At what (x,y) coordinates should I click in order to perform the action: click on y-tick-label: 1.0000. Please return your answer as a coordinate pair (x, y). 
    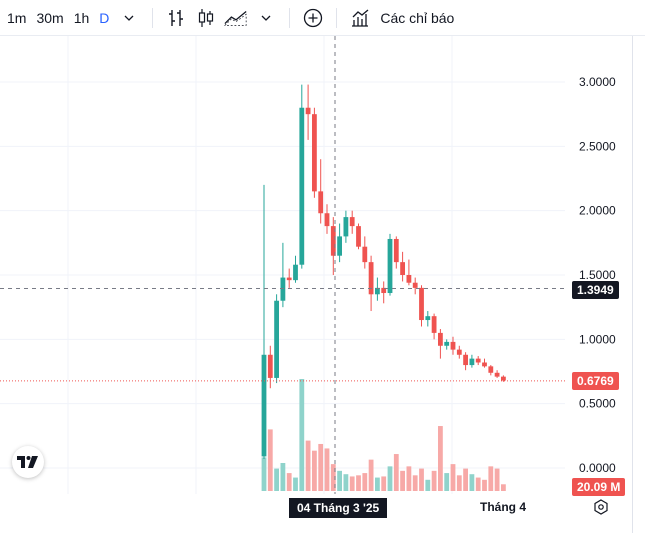
    Looking at the image, I should click on (597, 339).